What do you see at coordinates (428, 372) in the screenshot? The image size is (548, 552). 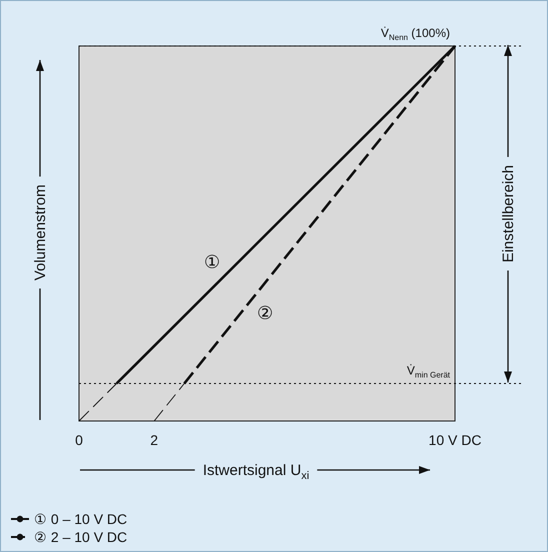 I see `ref-line-label: V̇$_{min Gerät}$` at bounding box center [428, 372].